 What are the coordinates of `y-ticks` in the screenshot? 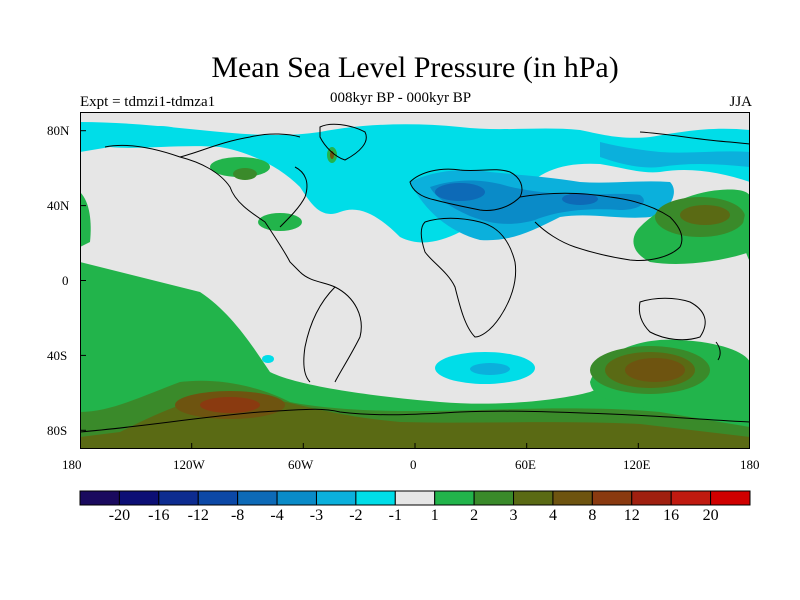 It's located at (83, 280).